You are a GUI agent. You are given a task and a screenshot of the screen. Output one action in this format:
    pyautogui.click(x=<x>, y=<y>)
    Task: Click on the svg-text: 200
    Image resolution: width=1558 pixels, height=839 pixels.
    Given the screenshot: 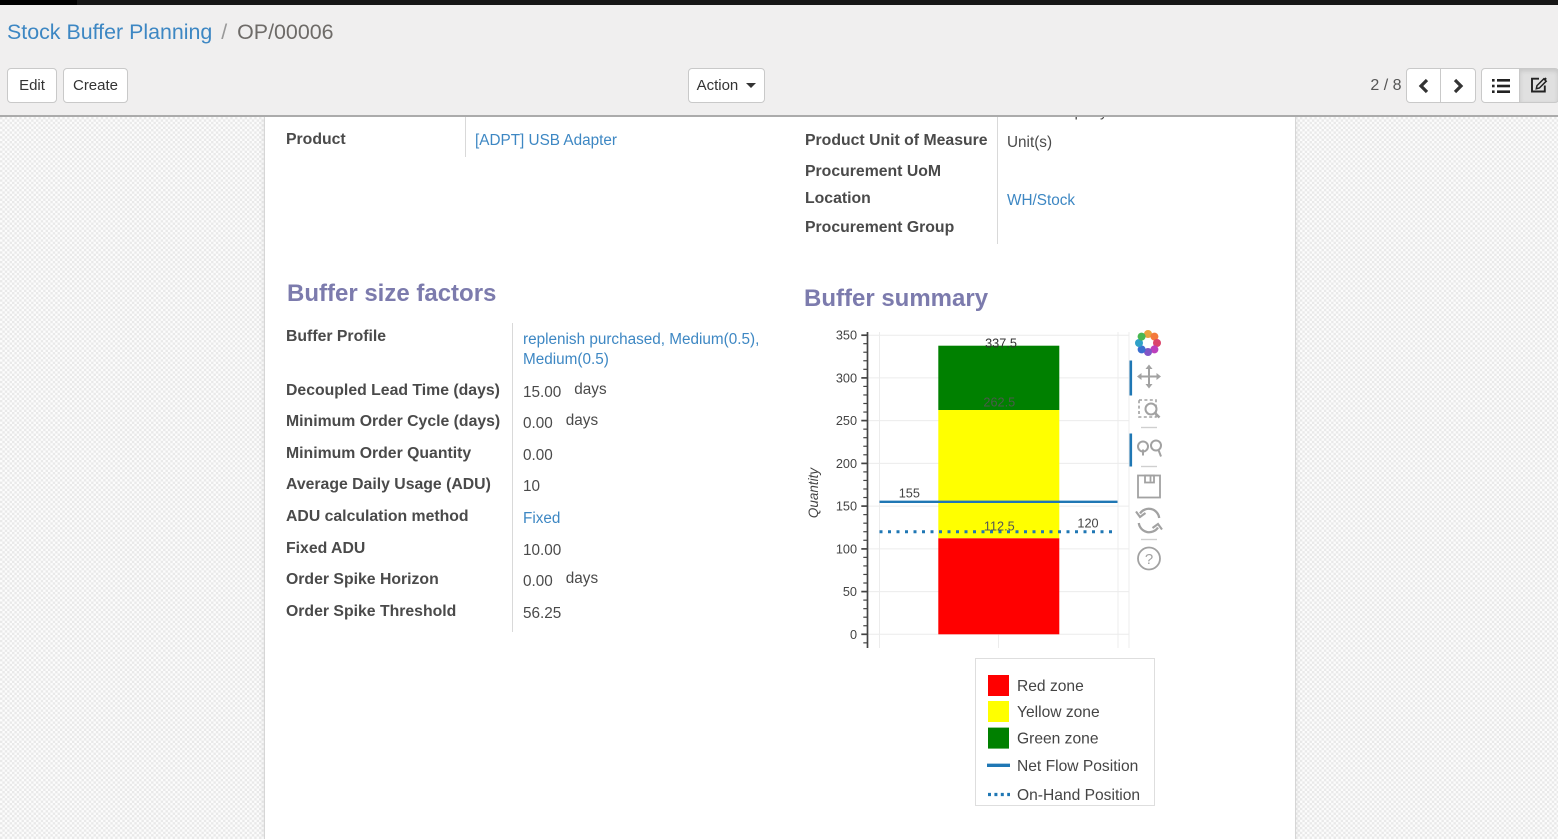 What is the action you would take?
    pyautogui.click(x=846, y=464)
    